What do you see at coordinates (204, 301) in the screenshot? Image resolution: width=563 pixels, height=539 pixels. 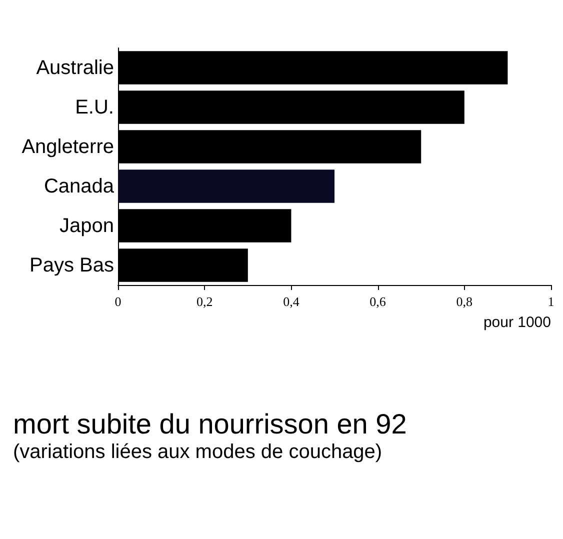 I see `x-tick-label: 0,2` at bounding box center [204, 301].